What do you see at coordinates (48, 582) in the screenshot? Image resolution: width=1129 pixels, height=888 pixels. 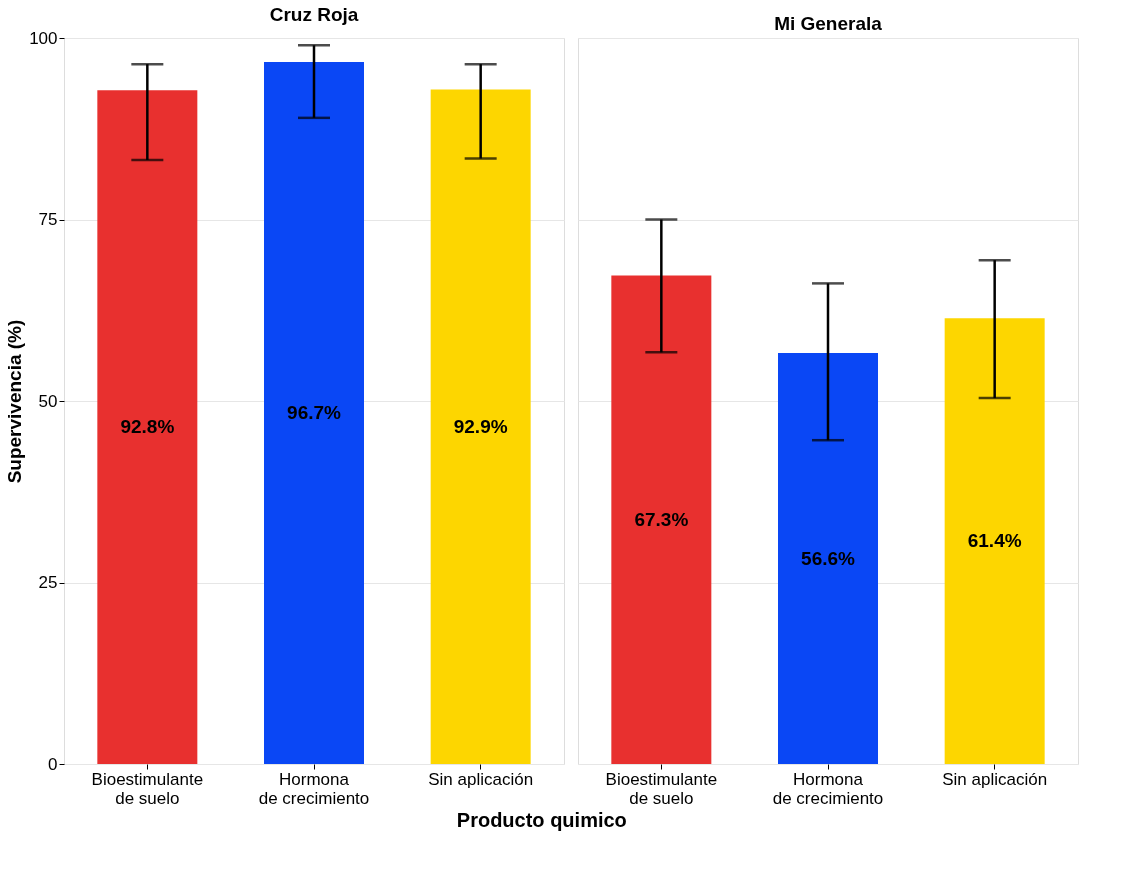 I see `y-tick-label: 25` at bounding box center [48, 582].